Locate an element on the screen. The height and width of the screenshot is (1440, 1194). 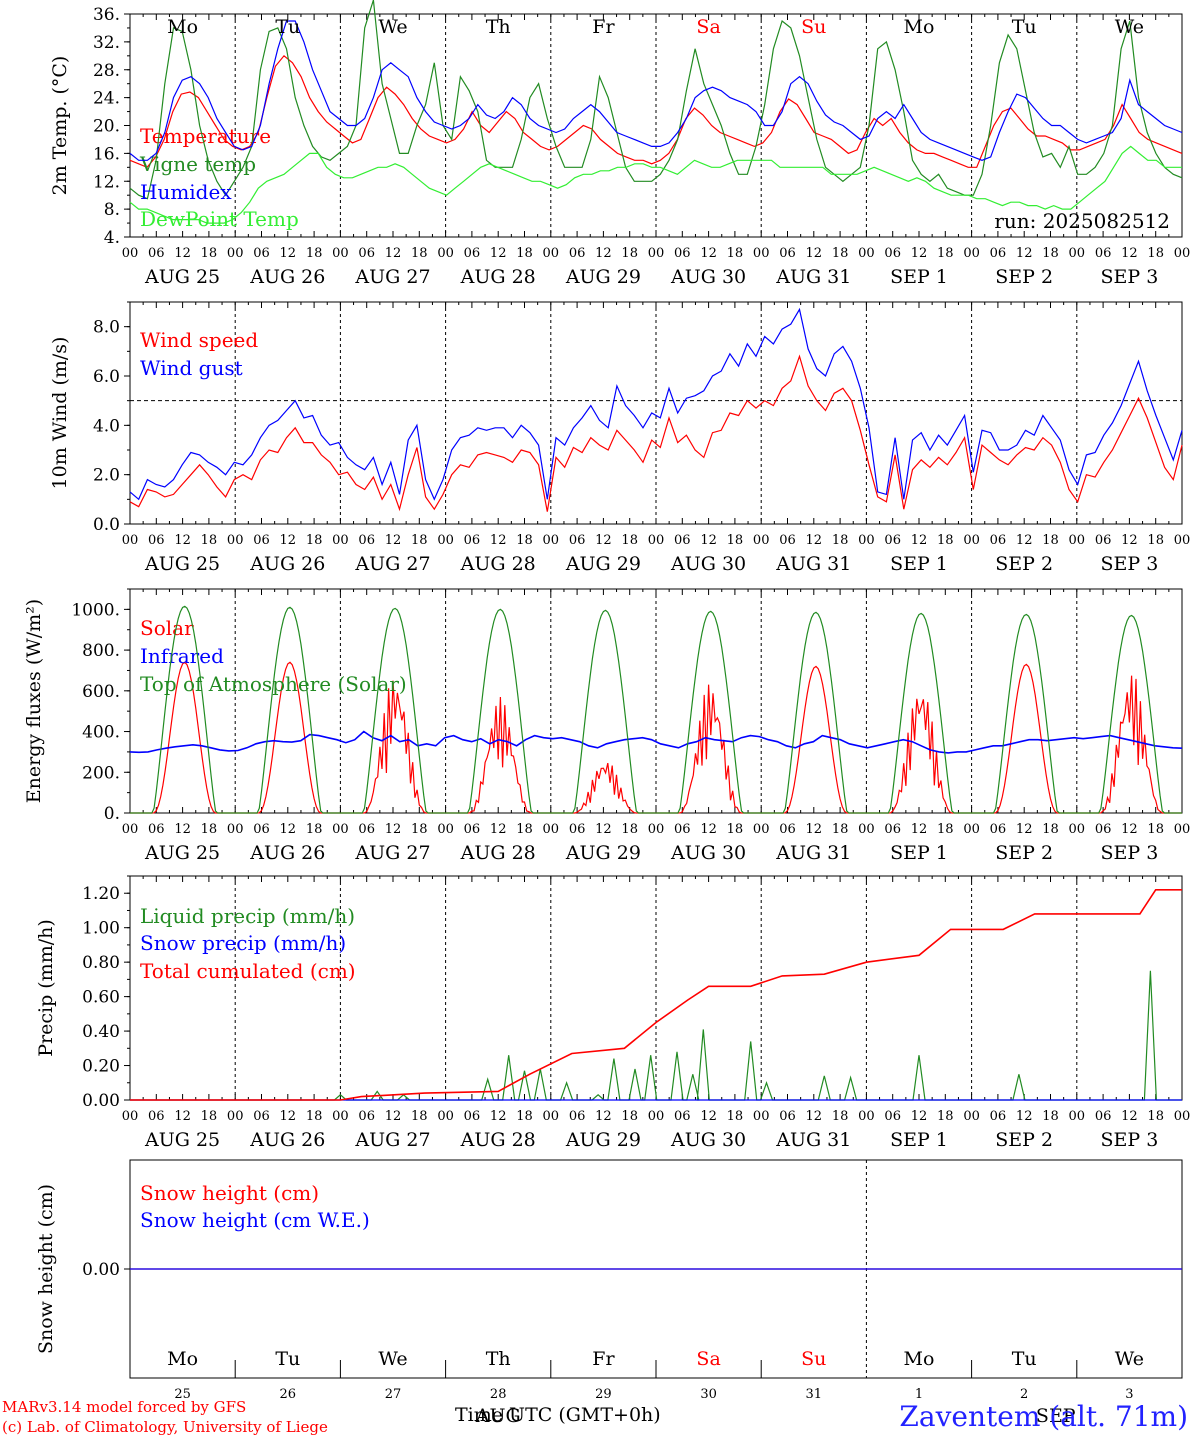
temp-weekday: We is located at coordinates (1129, 27).